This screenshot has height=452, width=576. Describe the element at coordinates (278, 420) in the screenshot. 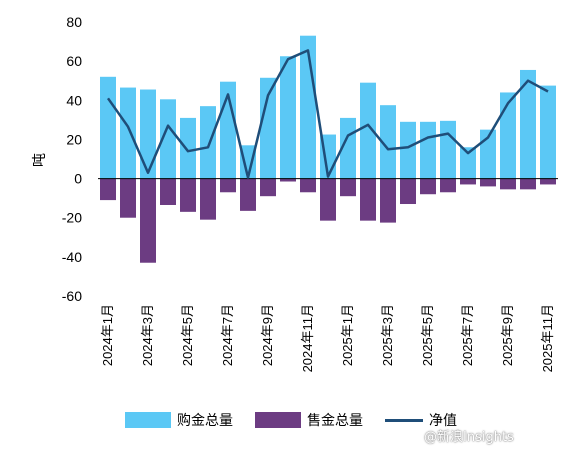

I see `legend-swatch-sale` at that location.